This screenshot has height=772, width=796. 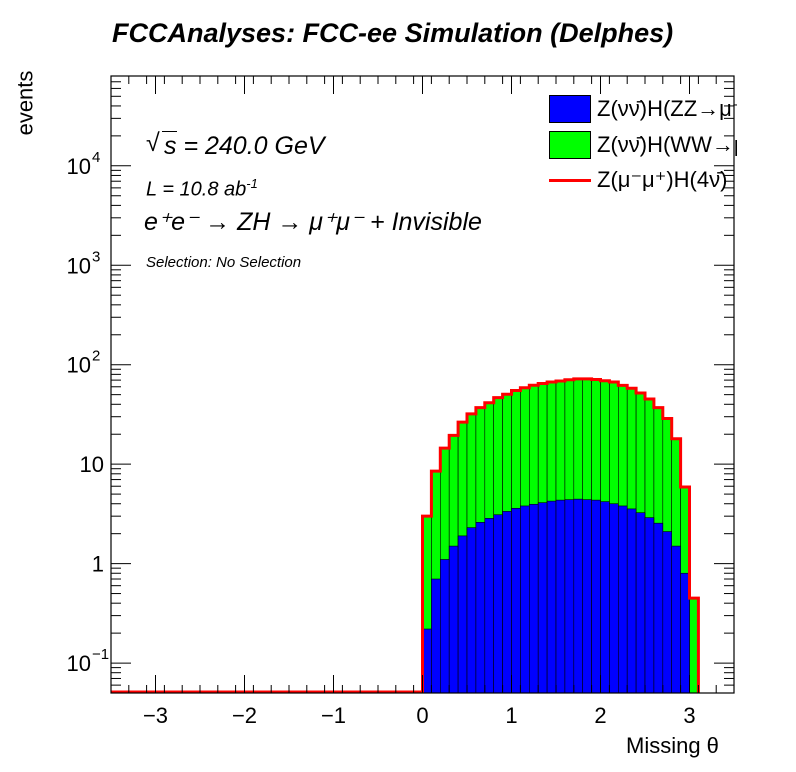 What do you see at coordinates (96, 256) in the screenshot?
I see `y-tick-exponent: 3` at bounding box center [96, 256].